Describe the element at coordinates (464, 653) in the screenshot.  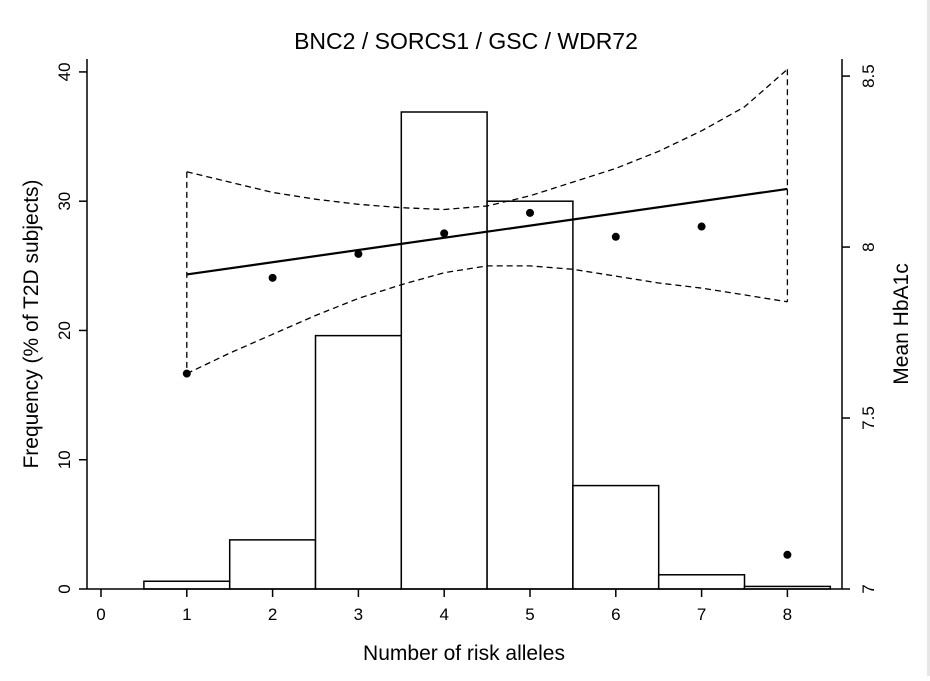
I see `x-axis-title: Number of risk alleles` at that location.